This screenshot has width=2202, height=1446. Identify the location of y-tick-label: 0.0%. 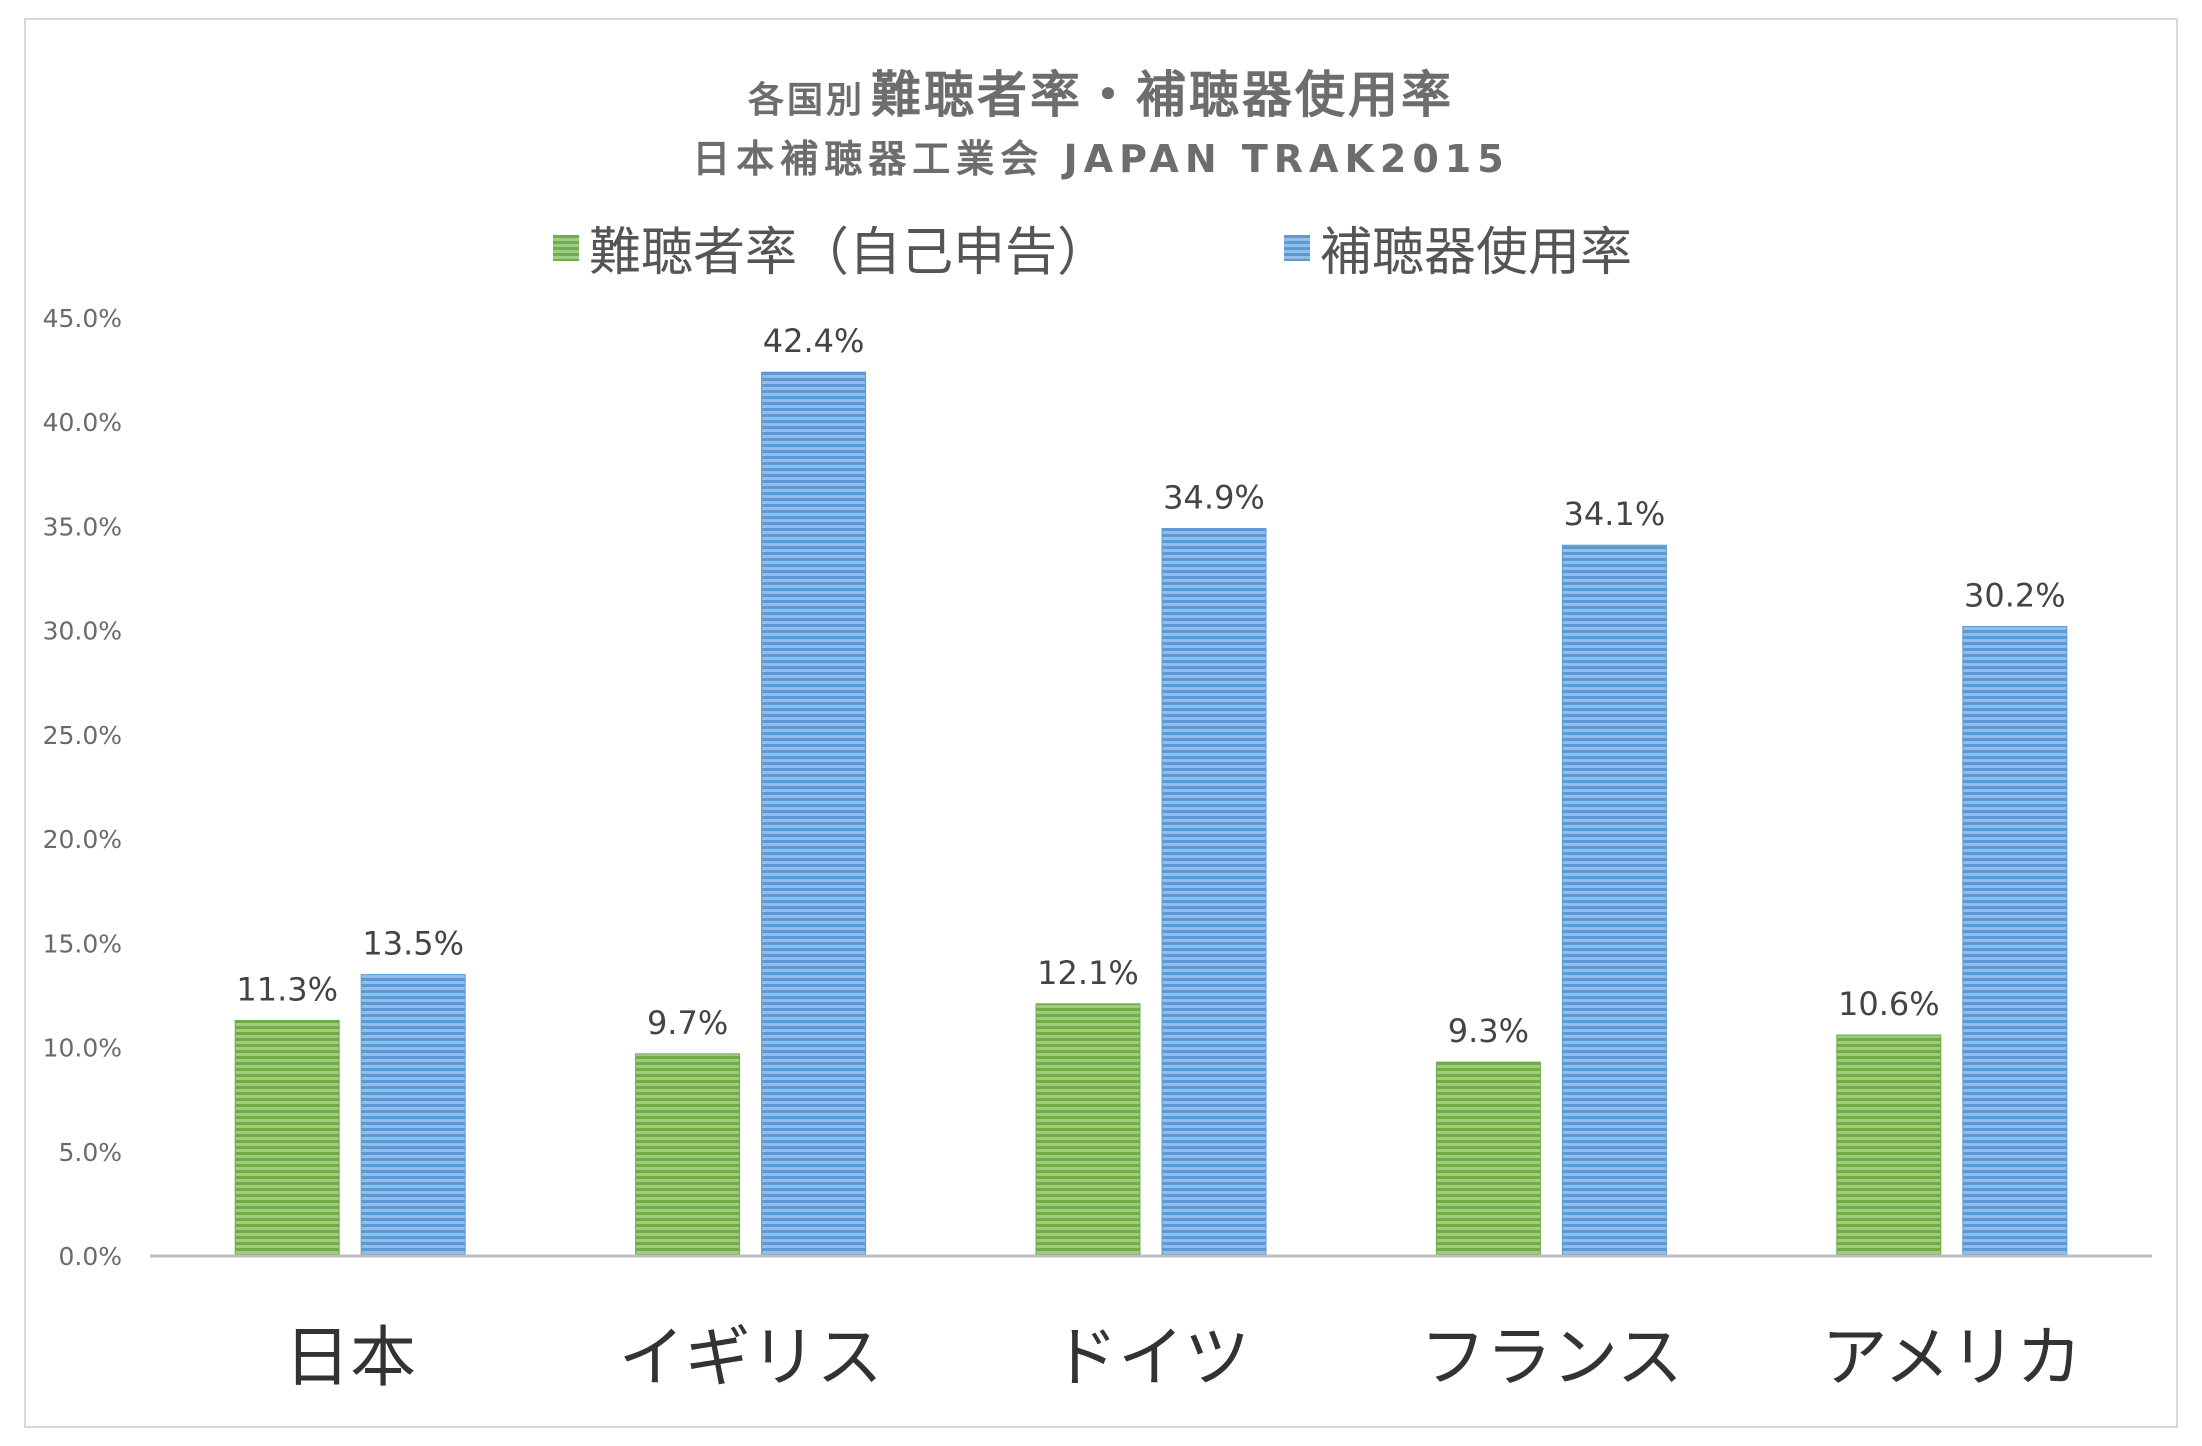
(90, 1256).